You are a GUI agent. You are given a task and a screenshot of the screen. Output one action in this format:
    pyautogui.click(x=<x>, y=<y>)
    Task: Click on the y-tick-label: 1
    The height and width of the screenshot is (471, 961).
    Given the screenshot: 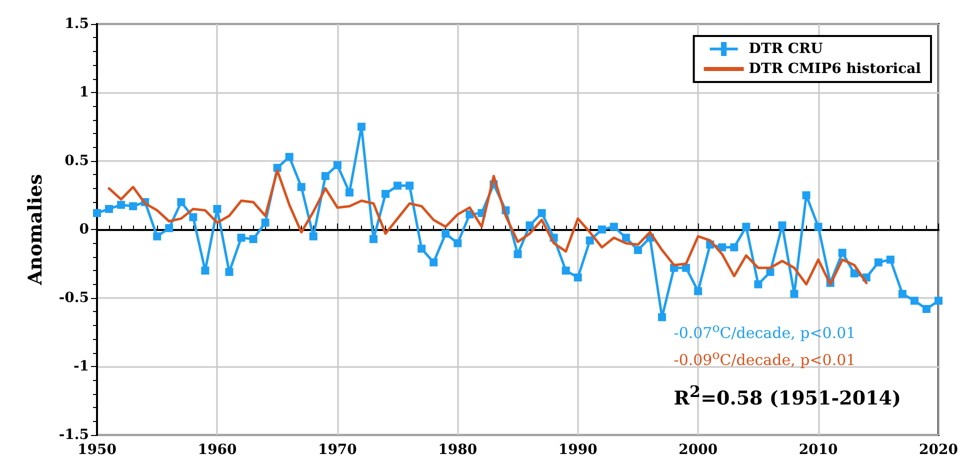 What is the action you would take?
    pyautogui.click(x=84, y=92)
    